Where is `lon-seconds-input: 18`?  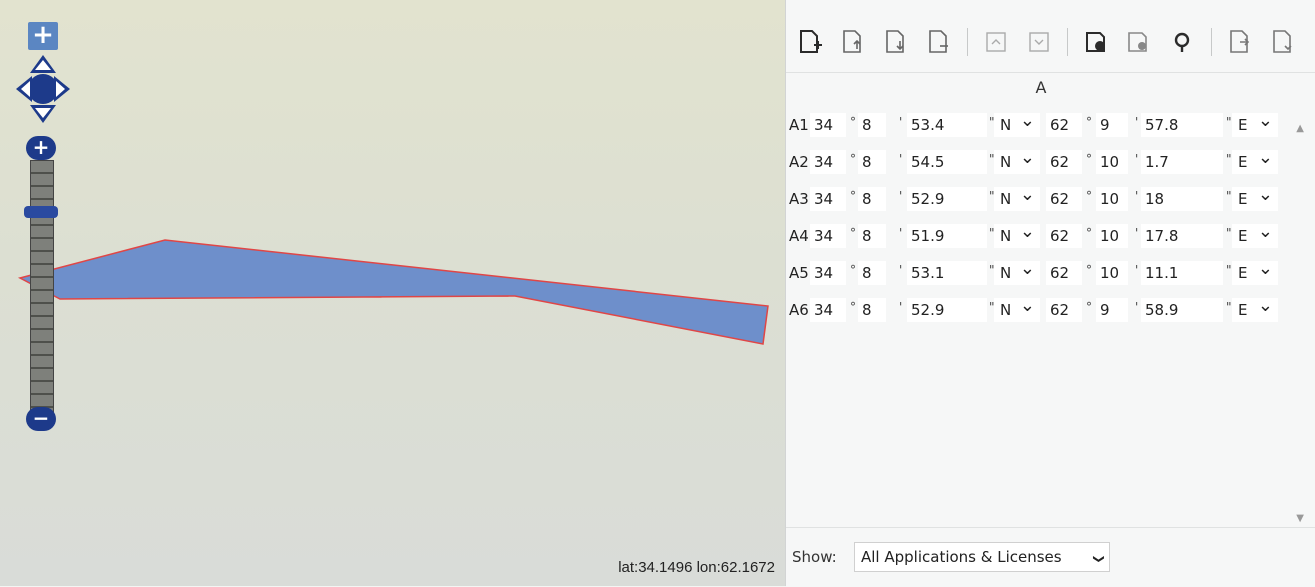 lon-seconds-input: 18 is located at coordinates (1182, 199).